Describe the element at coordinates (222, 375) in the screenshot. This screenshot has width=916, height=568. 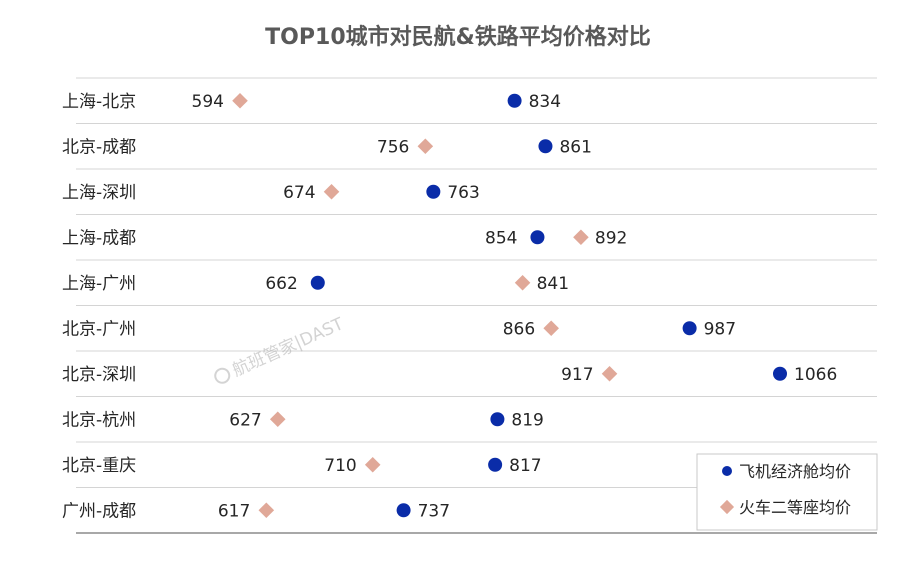
I see `airline-logo-icon` at that location.